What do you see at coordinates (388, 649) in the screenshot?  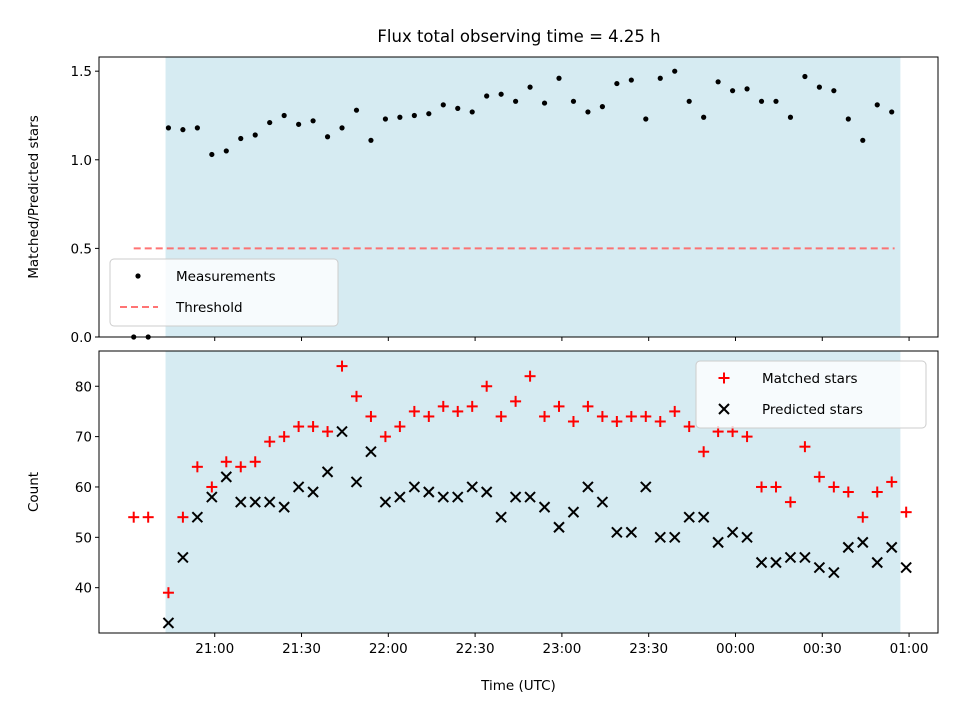 I see `xtick-label: 22:00` at bounding box center [388, 649].